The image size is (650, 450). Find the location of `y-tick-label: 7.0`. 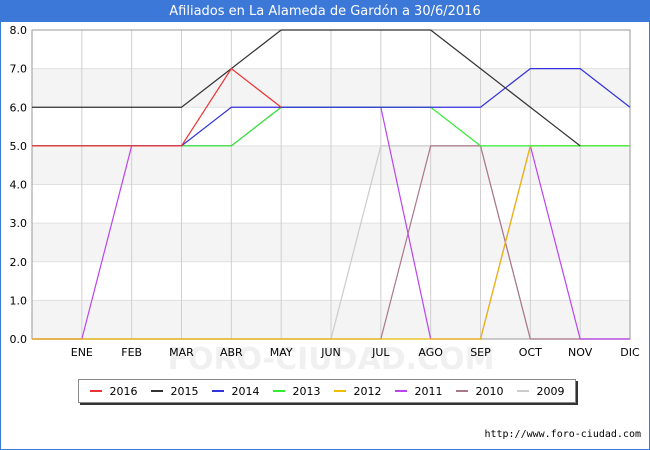

y-tick-label: 7.0 is located at coordinates (19, 69).